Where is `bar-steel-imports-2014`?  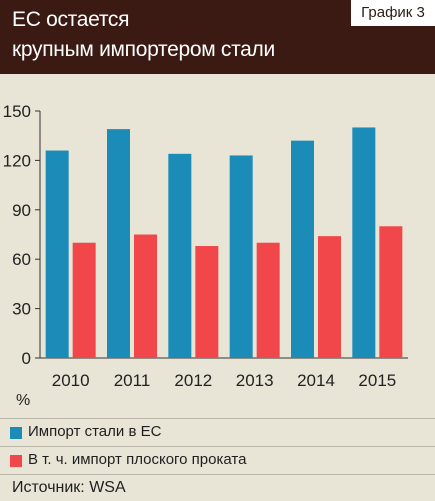
bar-steel-imports-2014 is located at coordinates (302, 249).